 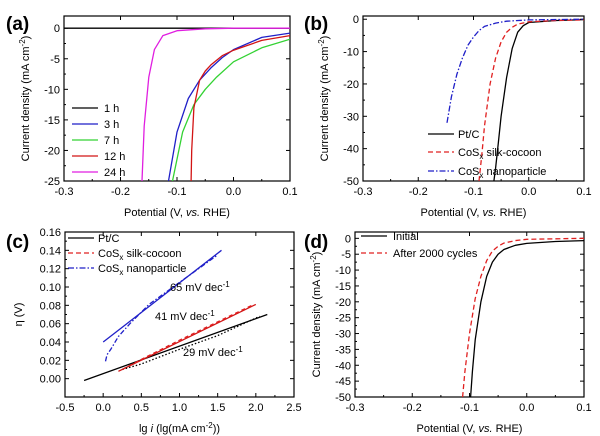 What do you see at coordinates (17, 242) in the screenshot?
I see `panel-label: (c)` at bounding box center [17, 242].